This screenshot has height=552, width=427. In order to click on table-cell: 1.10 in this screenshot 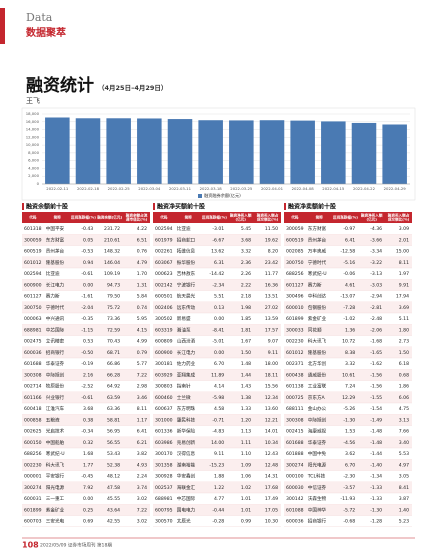, I will do `click(246, 454)`.